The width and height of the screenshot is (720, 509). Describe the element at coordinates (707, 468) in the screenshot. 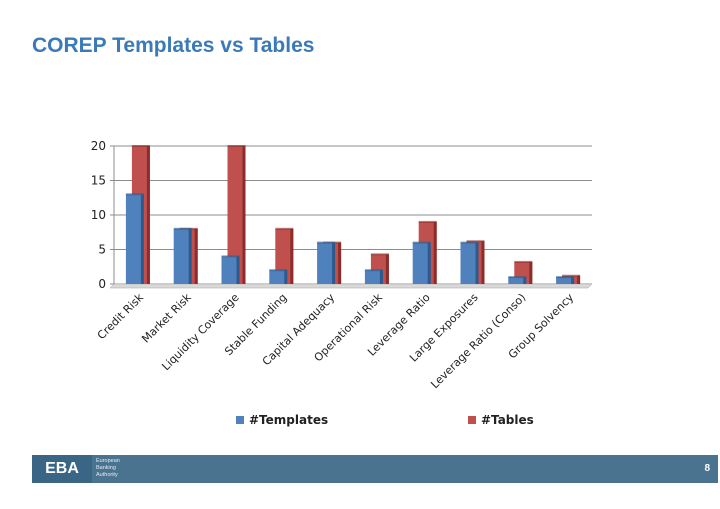

I see `page-number: 8` at that location.